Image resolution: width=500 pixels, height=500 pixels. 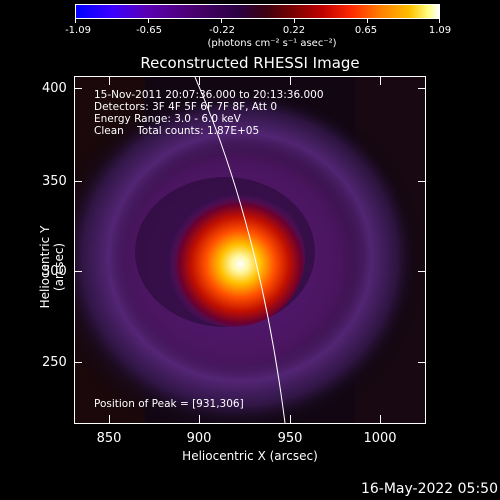 What do you see at coordinates (199, 438) in the screenshot?
I see `x-tick-label: 900` at bounding box center [199, 438].